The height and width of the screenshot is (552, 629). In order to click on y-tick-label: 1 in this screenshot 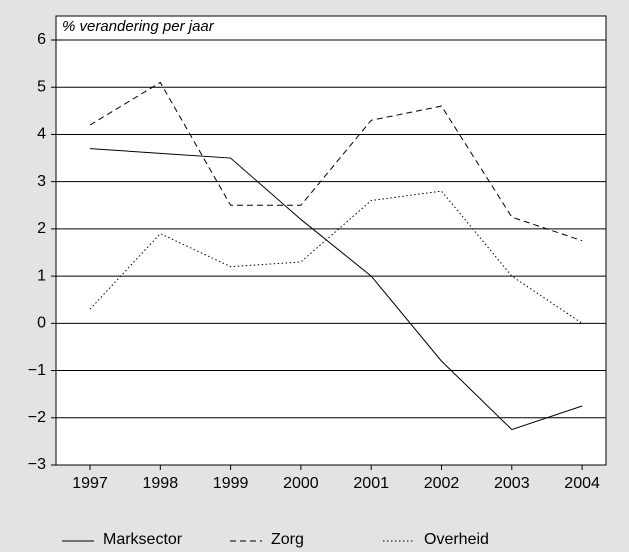, I will do `click(41, 275)`.